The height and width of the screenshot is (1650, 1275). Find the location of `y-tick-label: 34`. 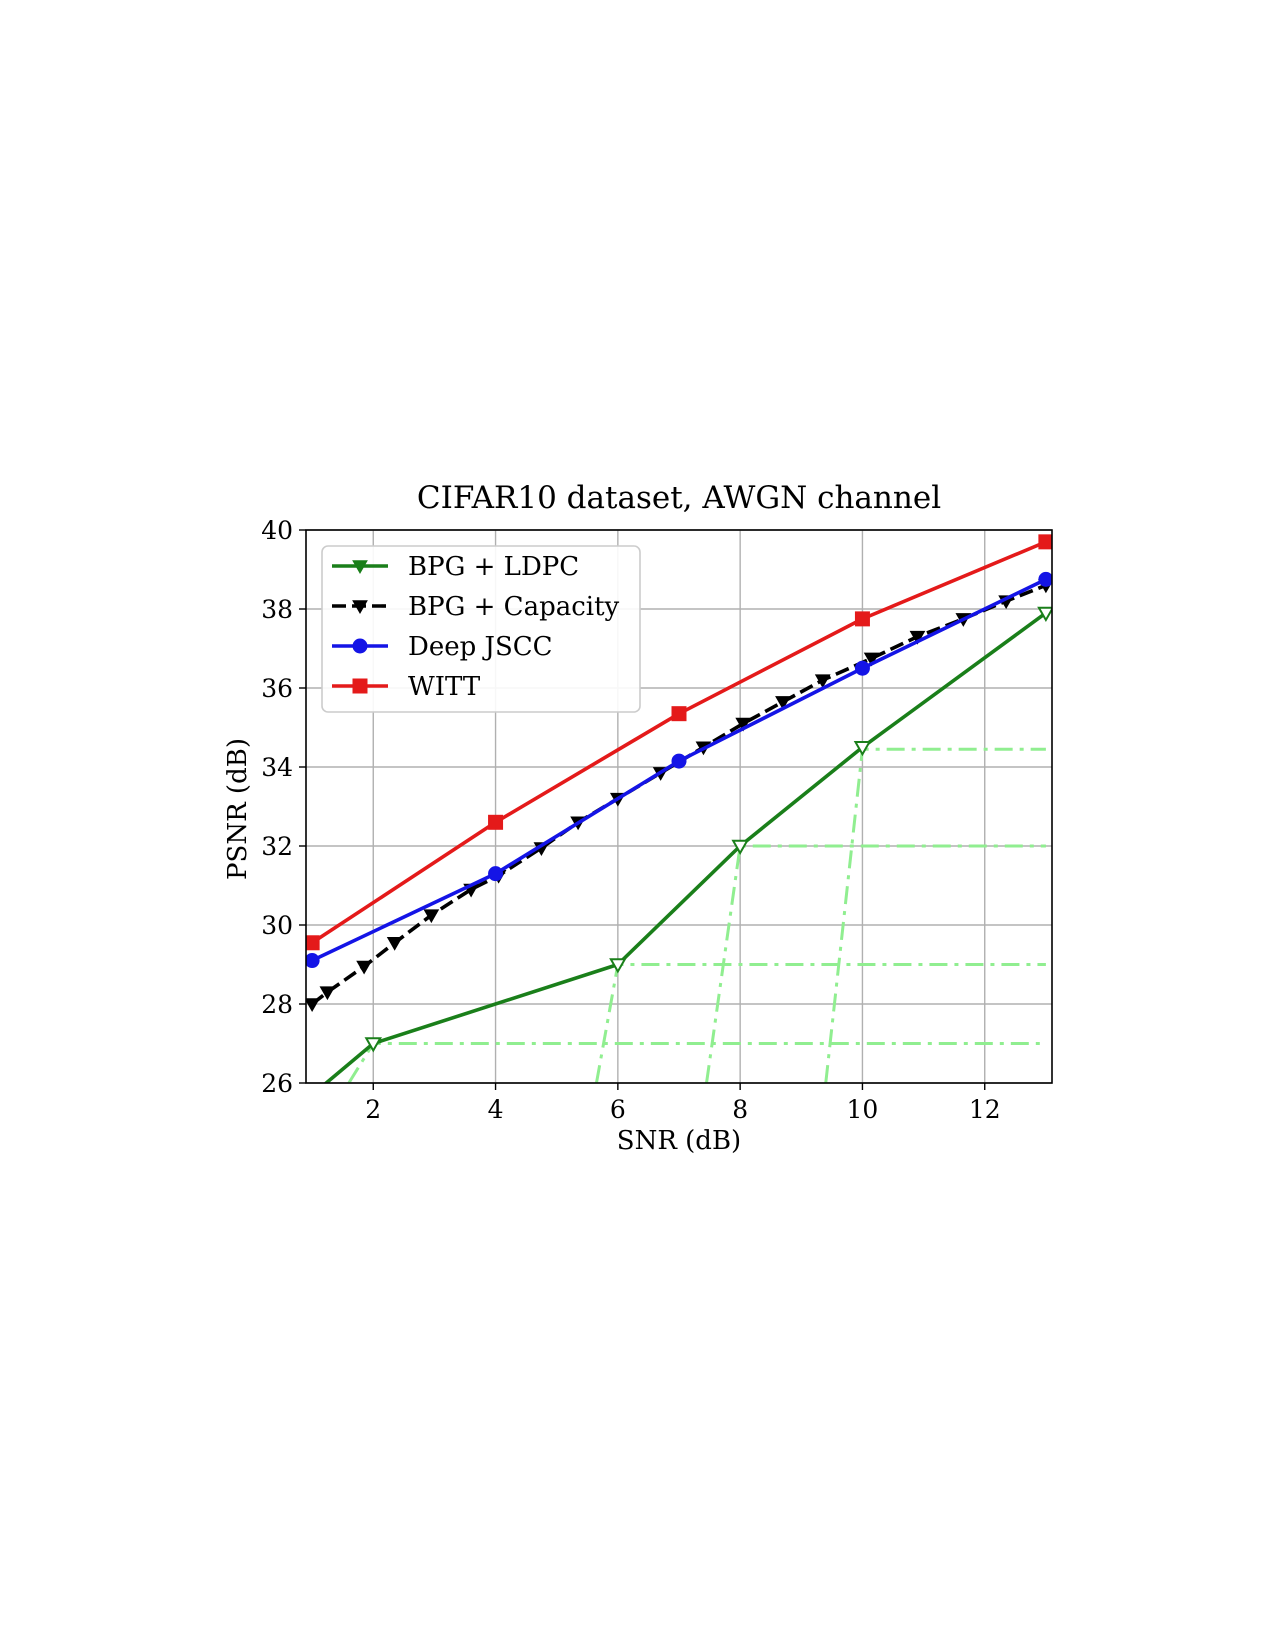

y-tick-label: 34 is located at coordinates (277, 767).